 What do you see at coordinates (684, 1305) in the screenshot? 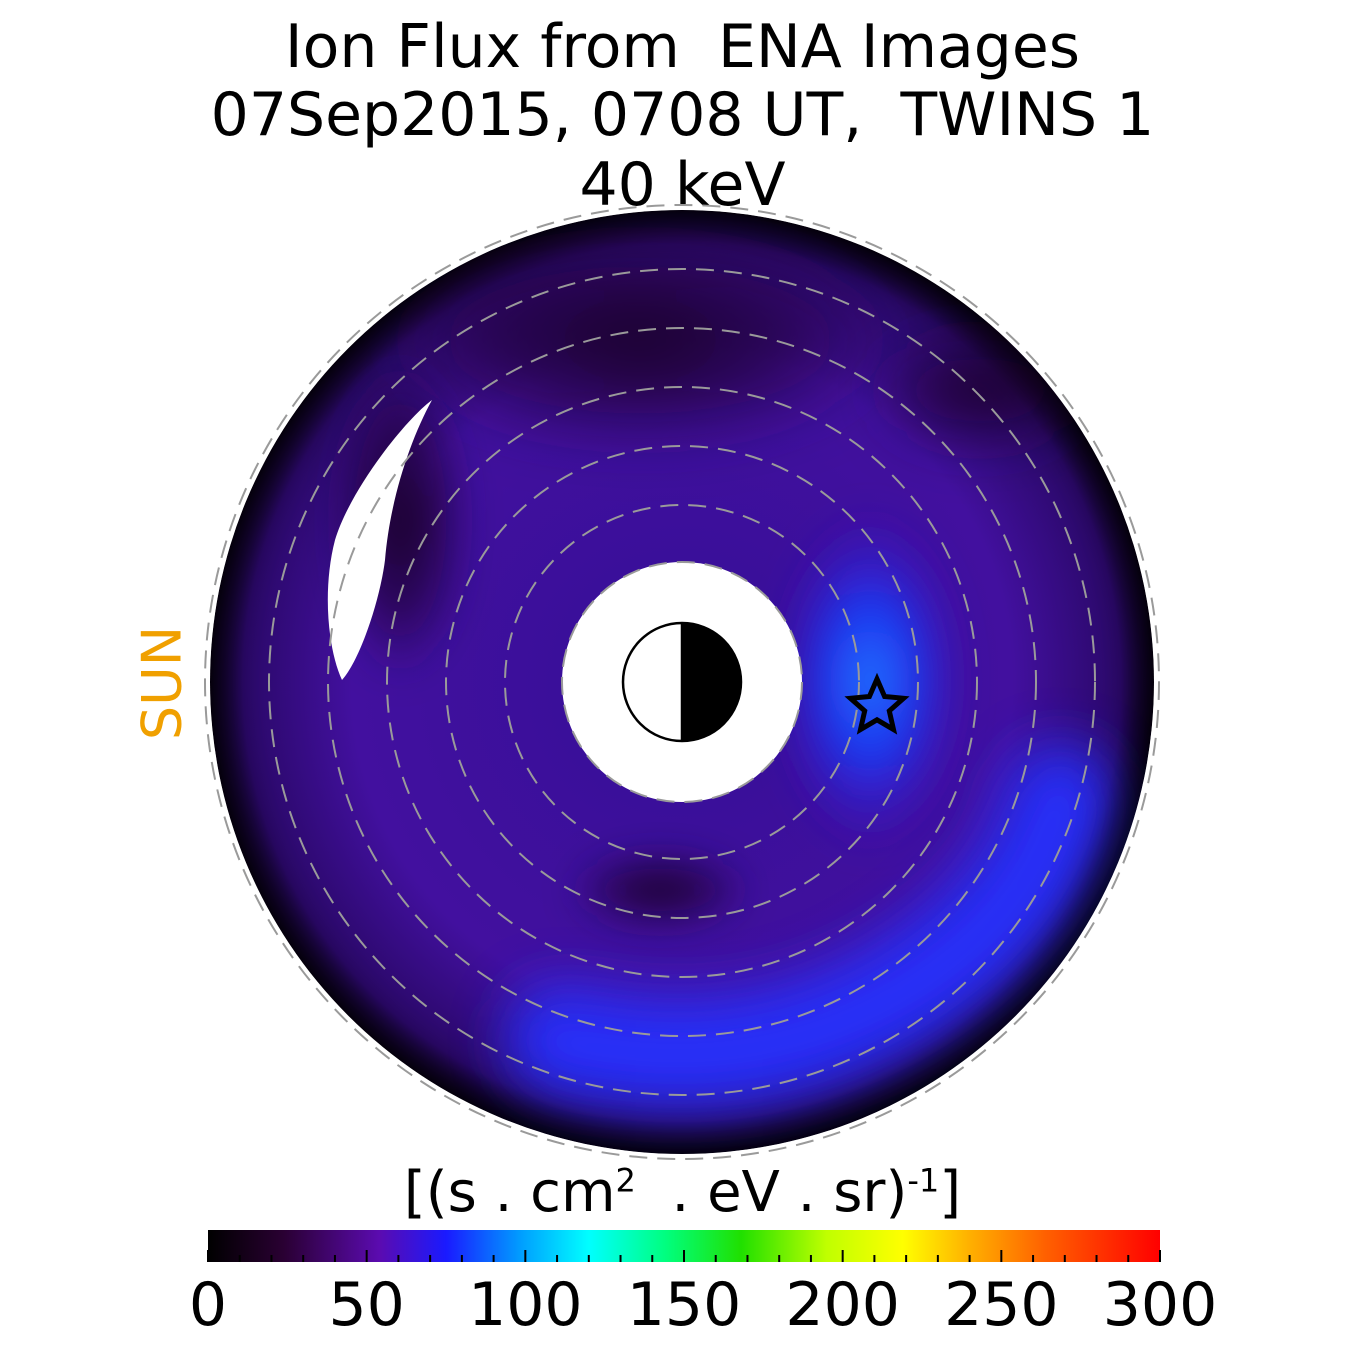
I see `colorbar-tick-label: 150` at bounding box center [684, 1305].